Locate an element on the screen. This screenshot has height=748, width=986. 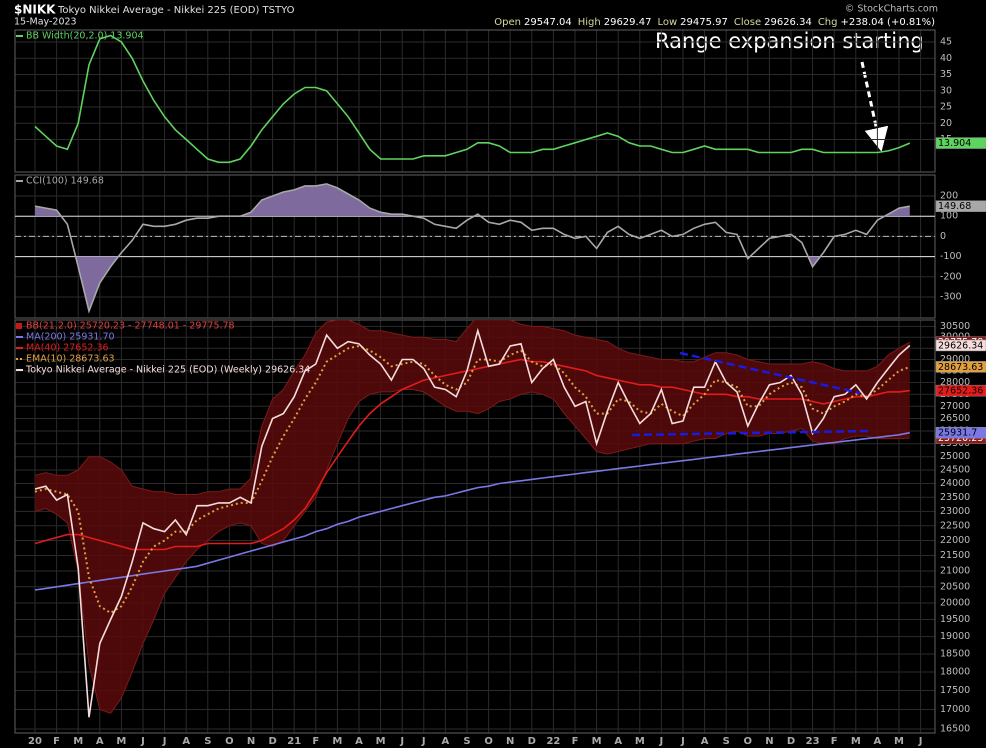
y-tick-label: 19000 is located at coordinates (955, 636).